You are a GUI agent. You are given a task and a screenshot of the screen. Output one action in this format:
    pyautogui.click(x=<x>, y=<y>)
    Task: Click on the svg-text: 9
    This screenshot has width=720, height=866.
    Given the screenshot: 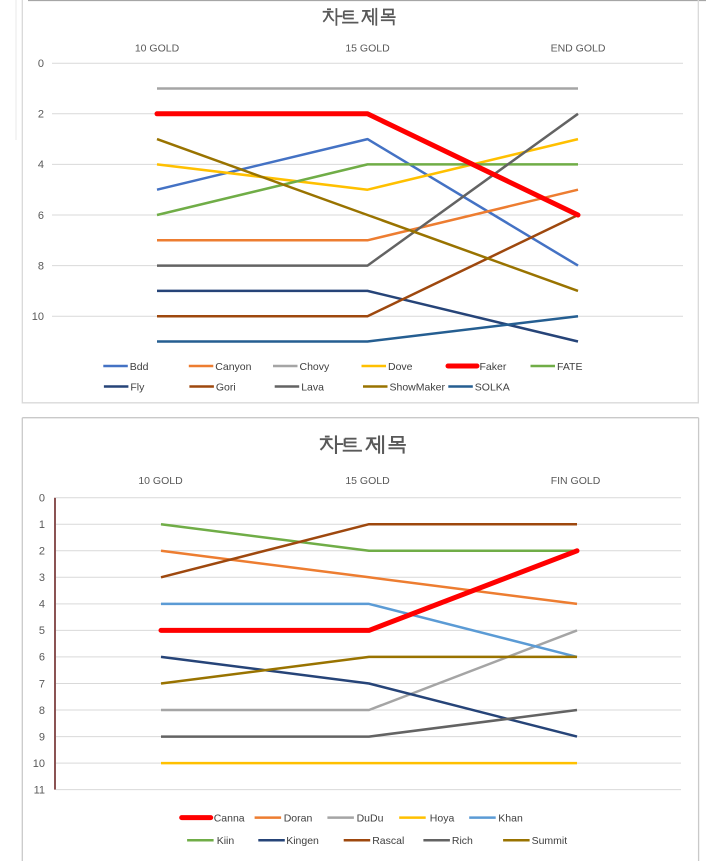 What is the action you would take?
    pyautogui.click(x=42, y=737)
    